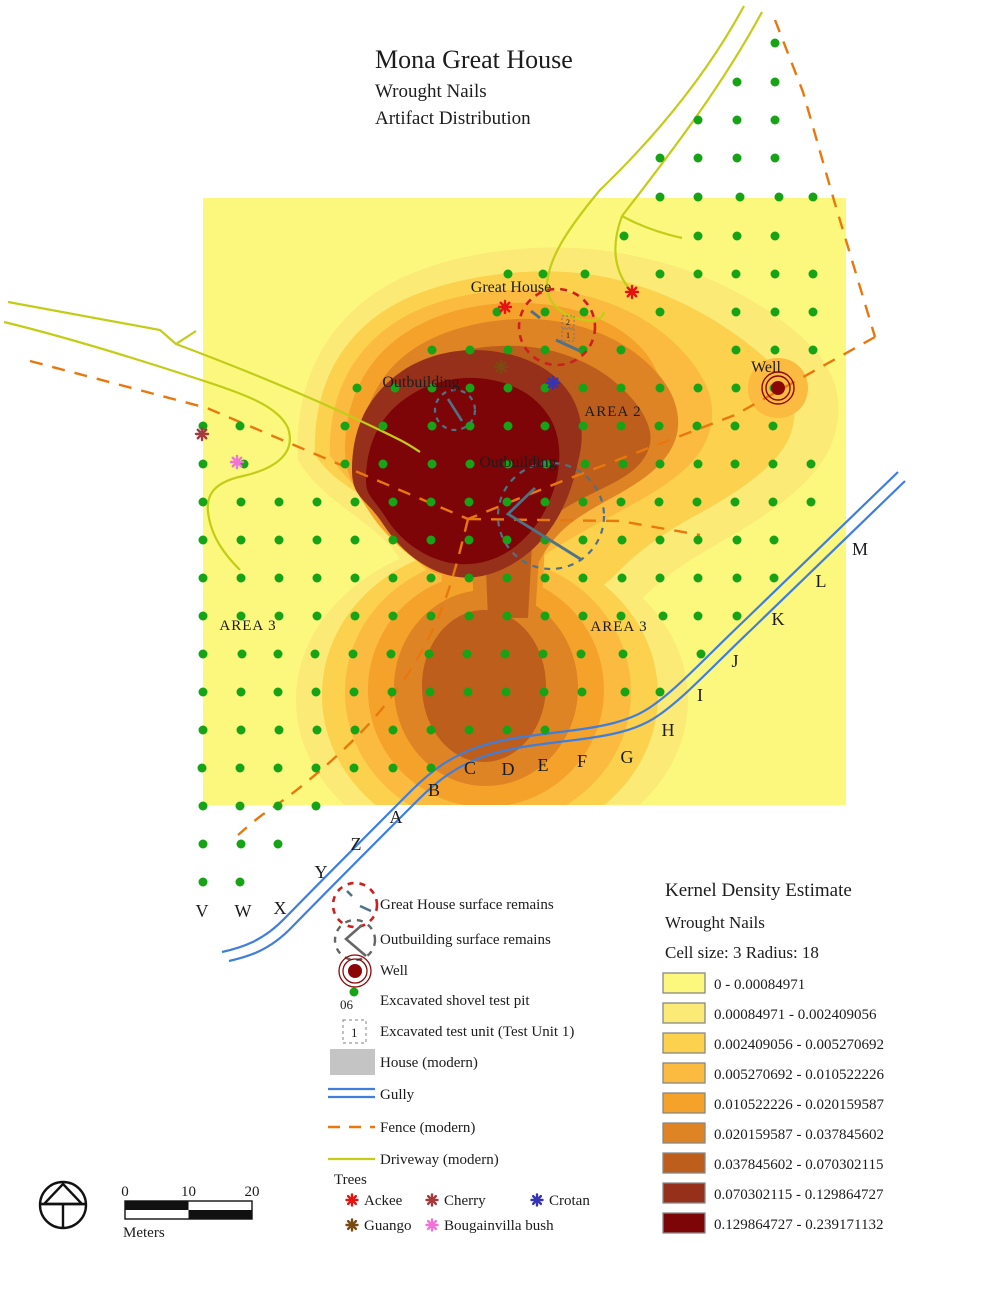  Describe the element at coordinates (434, 790) in the screenshot. I see `transect-letter-B: B` at that location.